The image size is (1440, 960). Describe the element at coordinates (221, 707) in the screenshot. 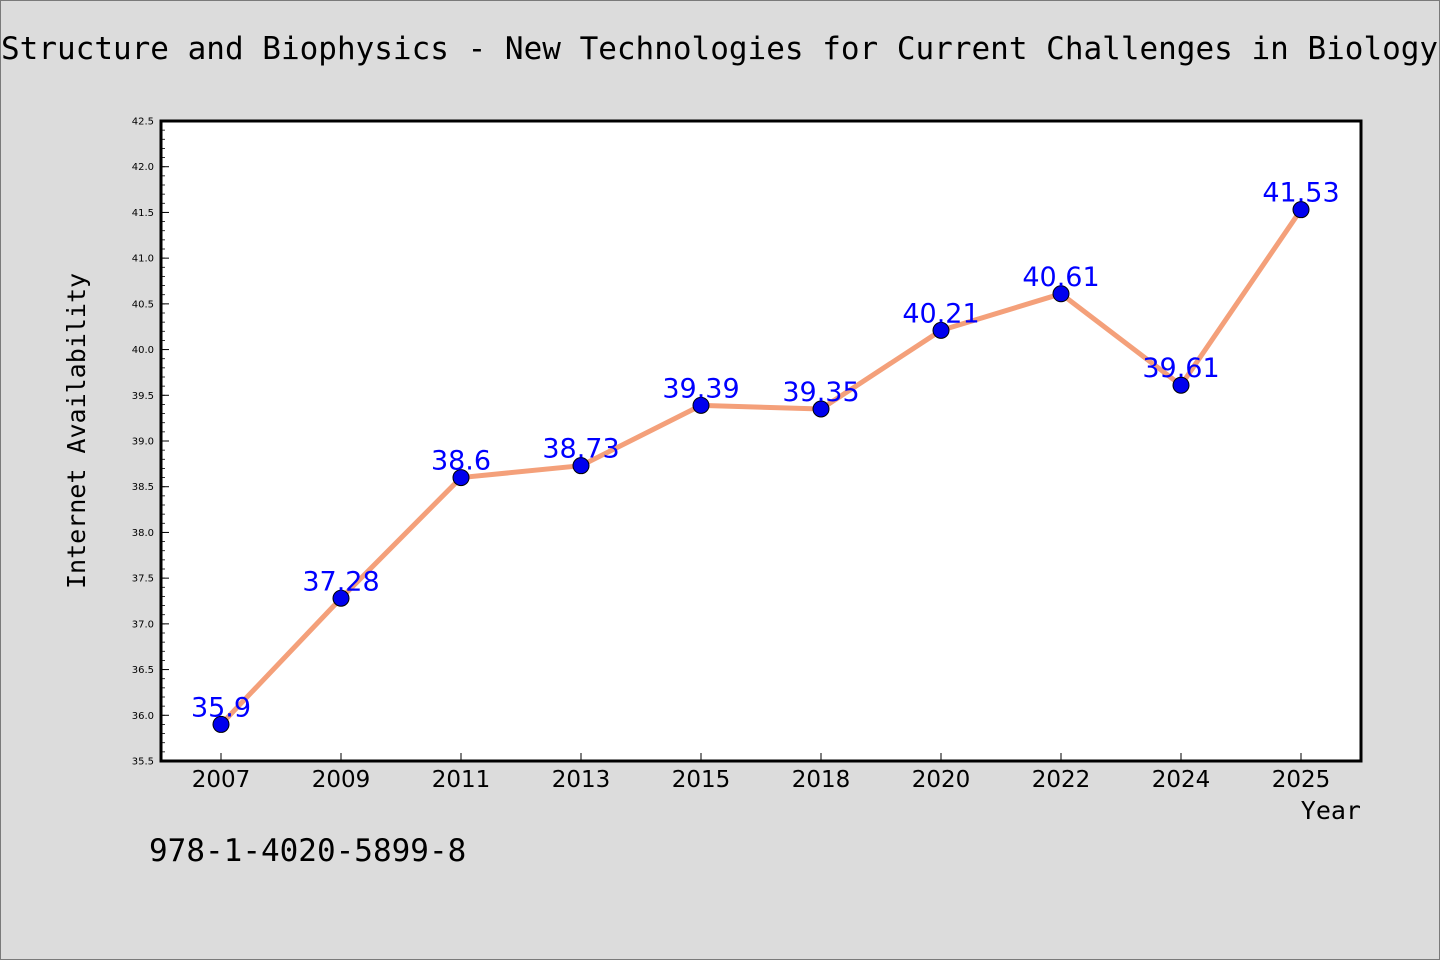

I see `data-label: 35.9` at that location.